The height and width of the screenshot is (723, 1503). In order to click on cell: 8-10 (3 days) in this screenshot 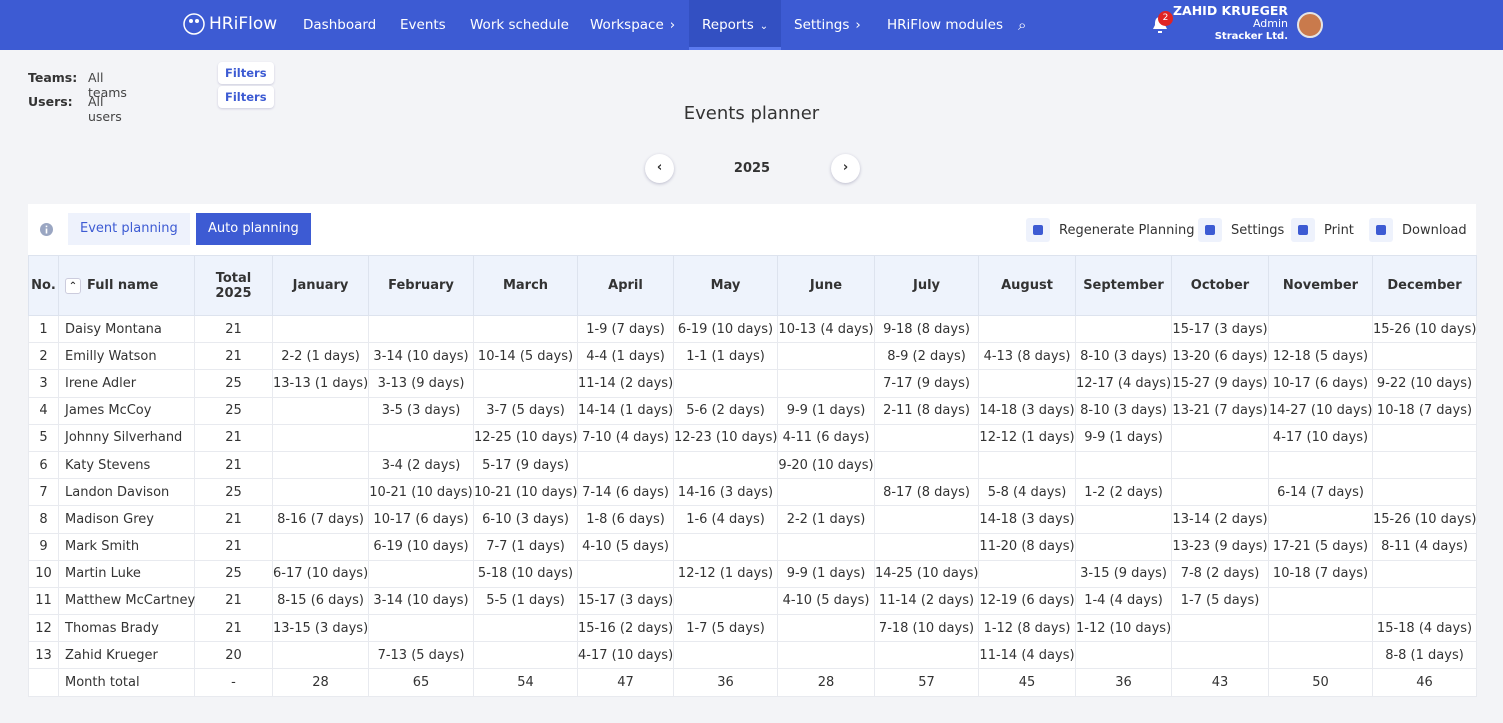, I will do `click(1123, 356)`.